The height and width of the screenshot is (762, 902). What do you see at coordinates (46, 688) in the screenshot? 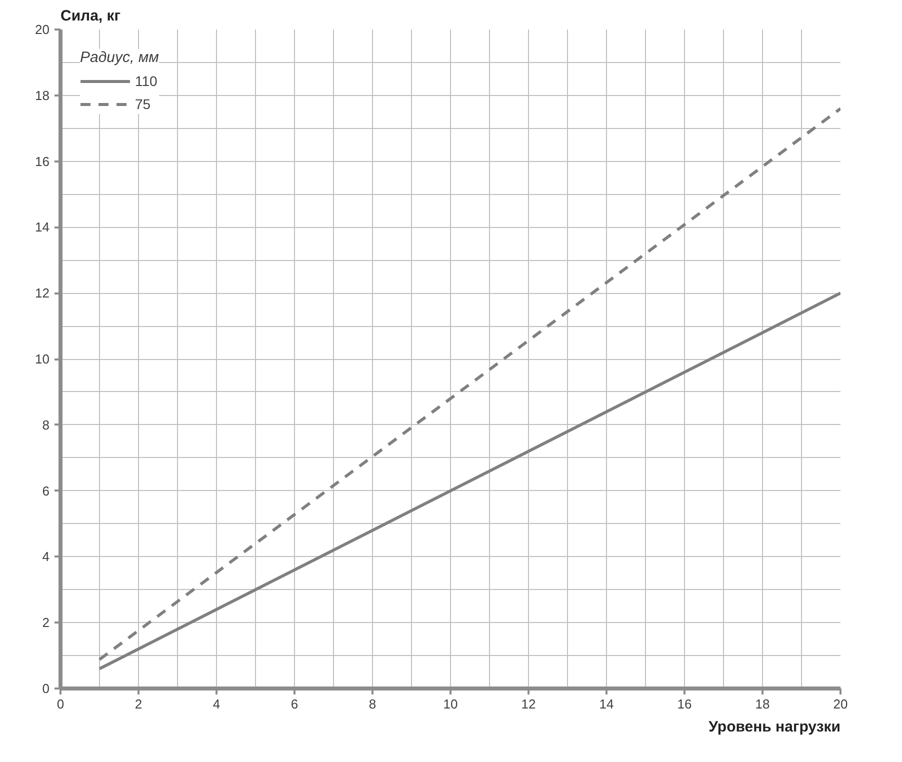
I see `y-tick-label: 0` at bounding box center [46, 688].